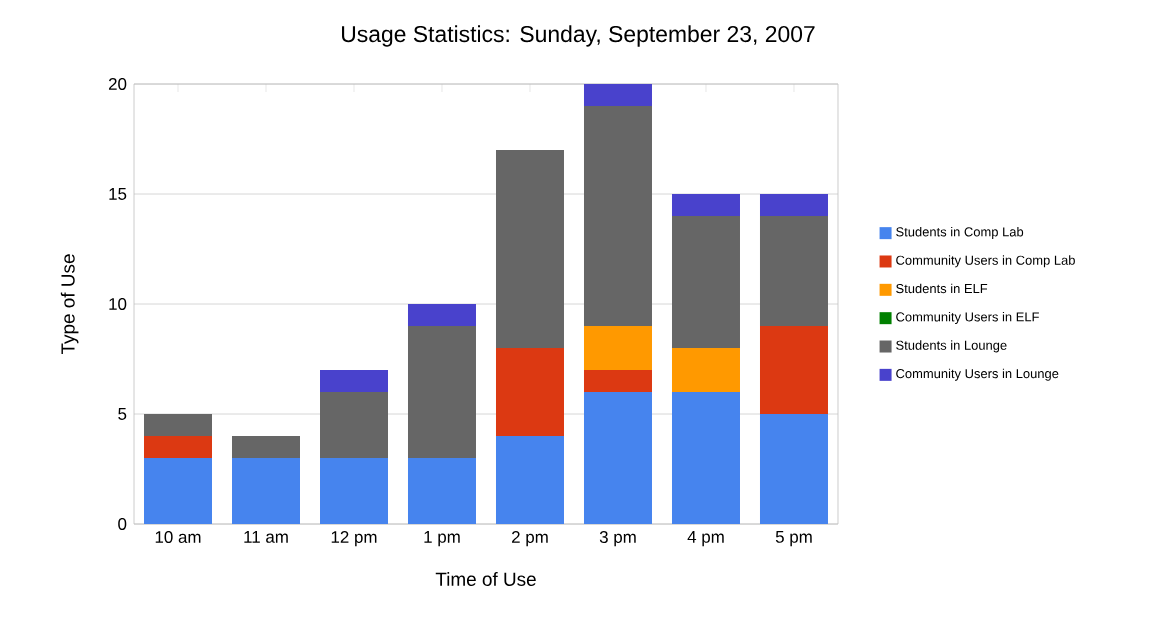  Describe the element at coordinates (118, 194) in the screenshot. I see `y-tick-label: 15` at that location.